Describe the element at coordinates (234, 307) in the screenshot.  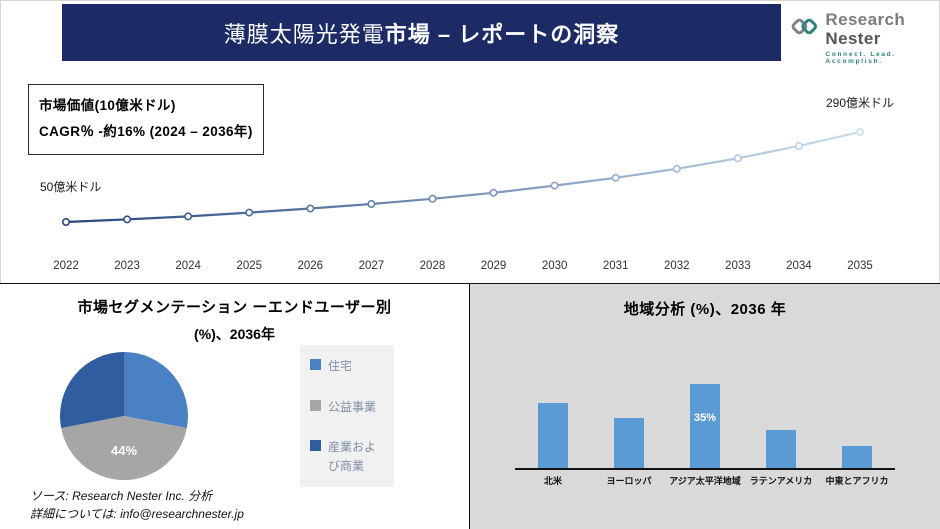
I see `segmentation-title: 市場セグメンテーション ーエンドユーザー別` at that location.